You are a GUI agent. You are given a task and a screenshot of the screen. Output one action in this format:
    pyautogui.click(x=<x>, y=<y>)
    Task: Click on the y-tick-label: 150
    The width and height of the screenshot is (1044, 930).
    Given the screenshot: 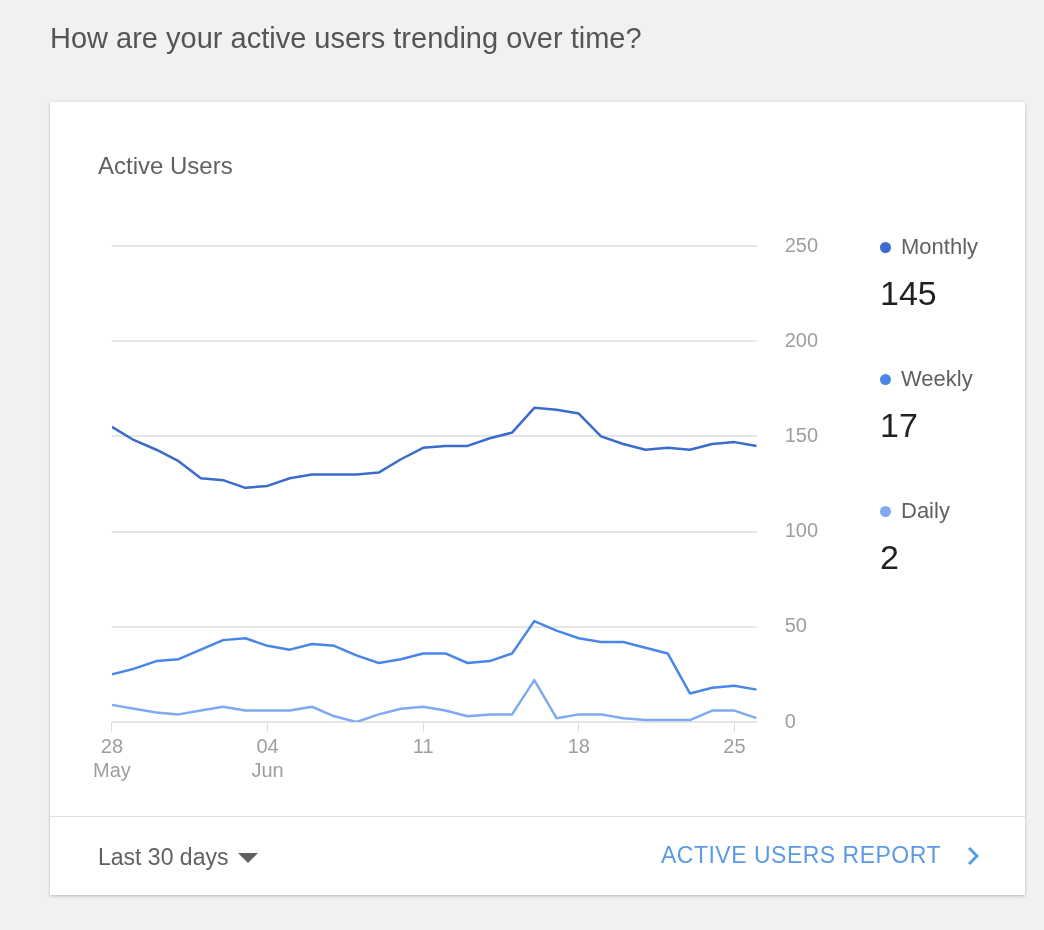 What is the action you would take?
    pyautogui.click(x=801, y=434)
    